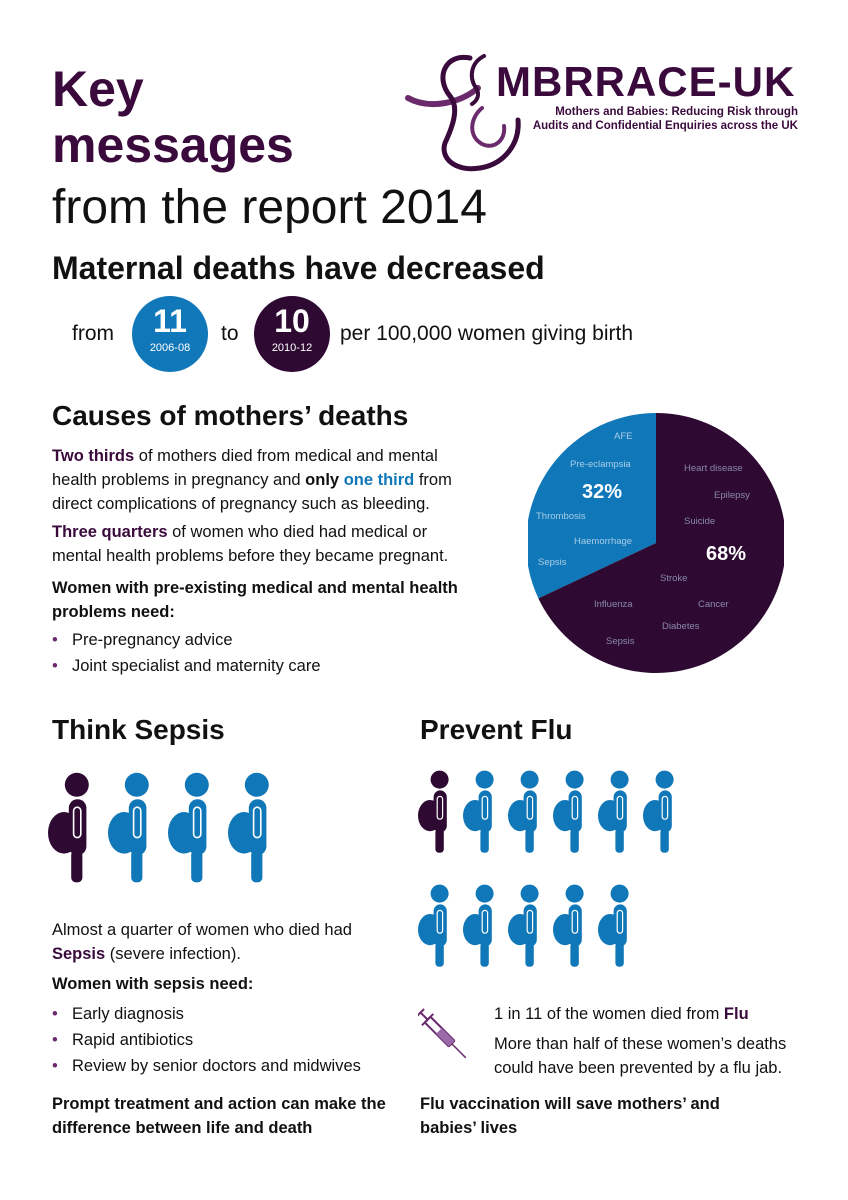  Describe the element at coordinates (603, 541) in the screenshot. I see `pie-item-label: Haemorrhage` at that location.